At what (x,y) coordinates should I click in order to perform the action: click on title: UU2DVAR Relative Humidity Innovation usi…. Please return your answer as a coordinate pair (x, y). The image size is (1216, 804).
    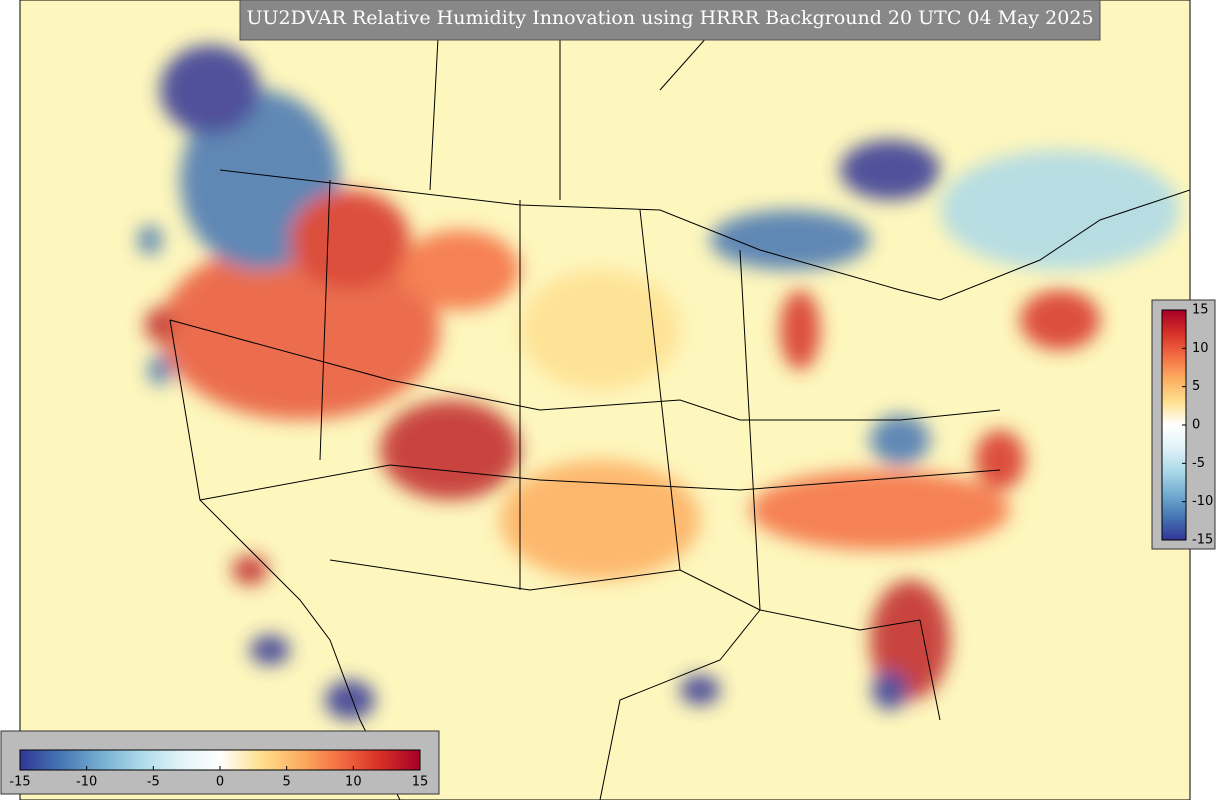
    Looking at the image, I should click on (669, 18).